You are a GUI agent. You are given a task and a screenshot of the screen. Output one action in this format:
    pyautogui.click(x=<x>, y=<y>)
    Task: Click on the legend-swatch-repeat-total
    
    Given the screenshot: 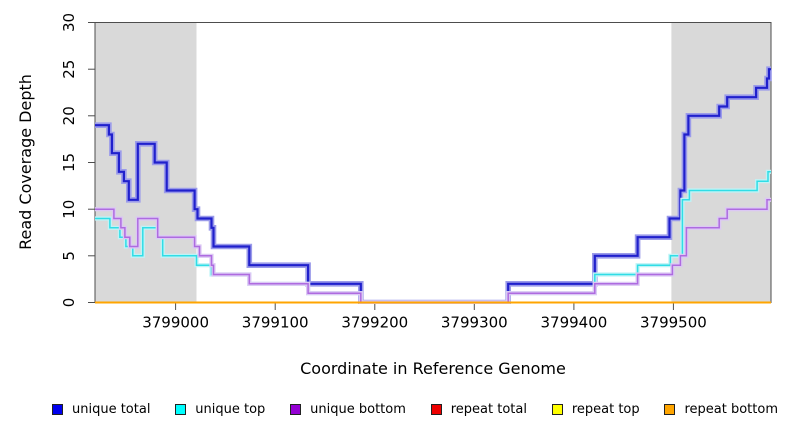 What is the action you would take?
    pyautogui.click(x=436, y=409)
    